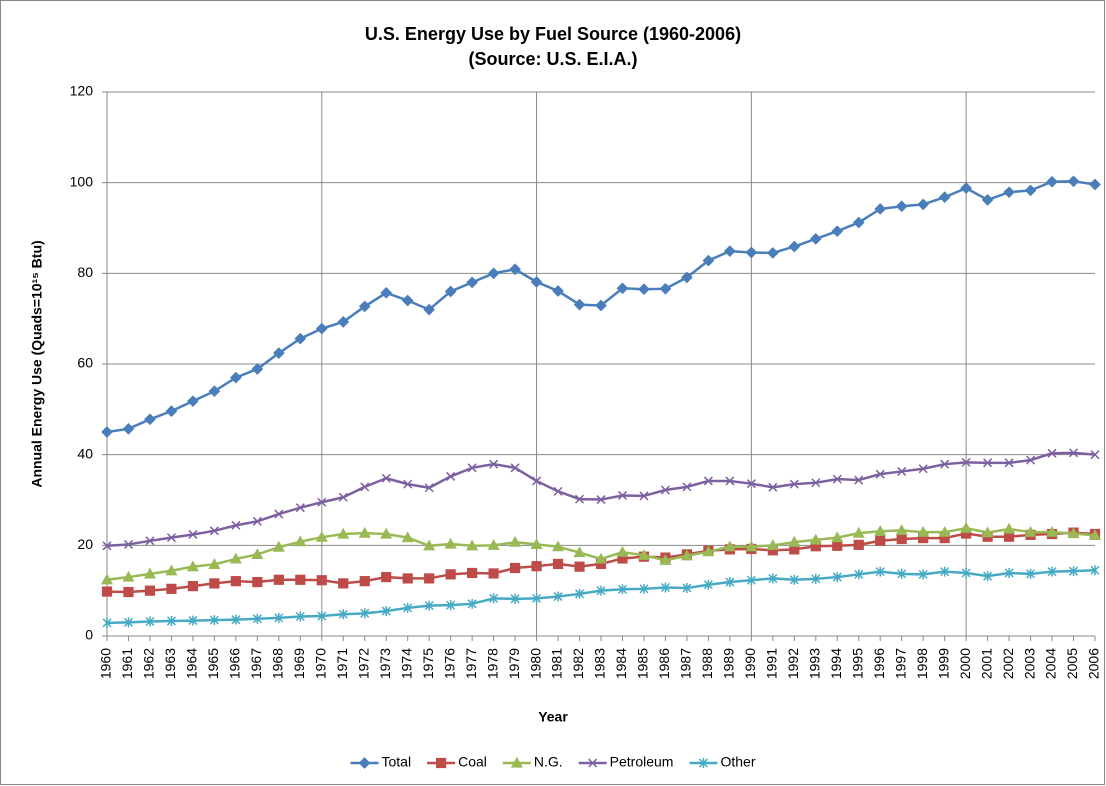 This screenshot has height=786, width=1106. I want to click on x-tick-label: 2004, so click(1051, 663).